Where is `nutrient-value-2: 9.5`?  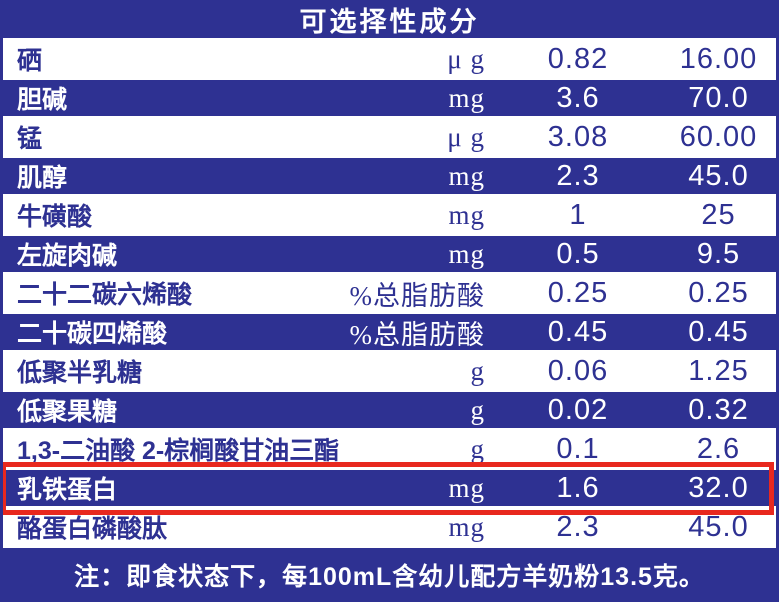
nutrient-value-2: 9.5 is located at coordinates (718, 253).